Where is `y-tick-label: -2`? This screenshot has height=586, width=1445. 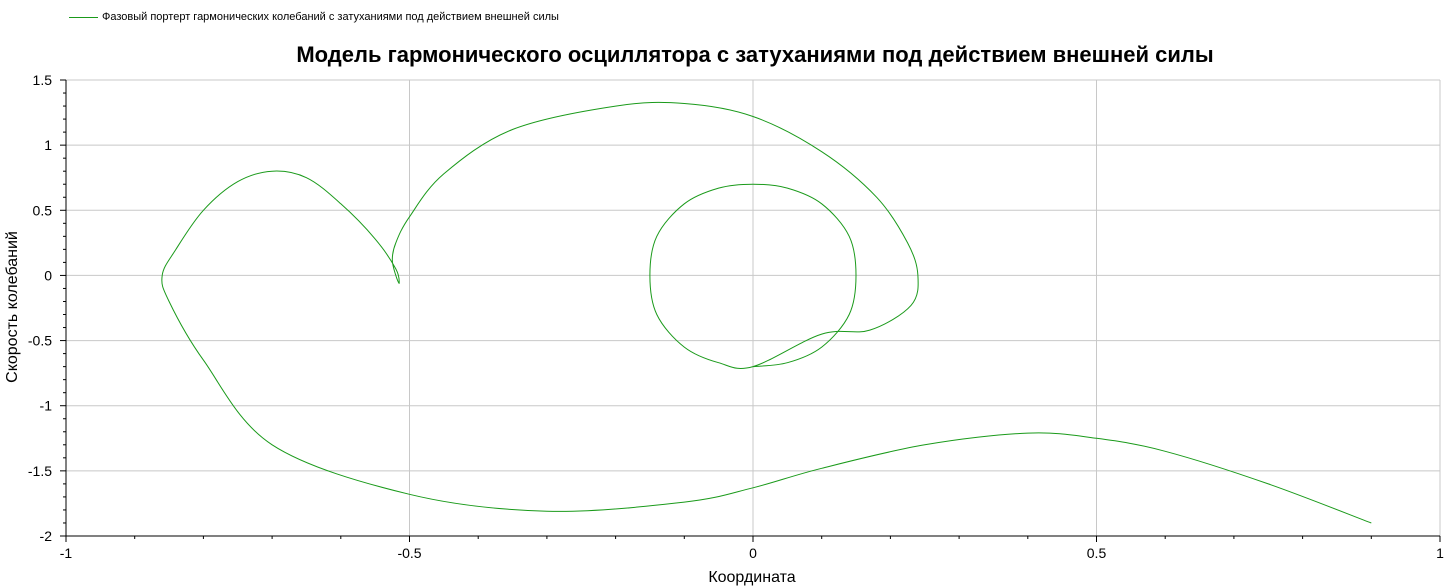 y-tick-label: -2 is located at coordinates (46, 536).